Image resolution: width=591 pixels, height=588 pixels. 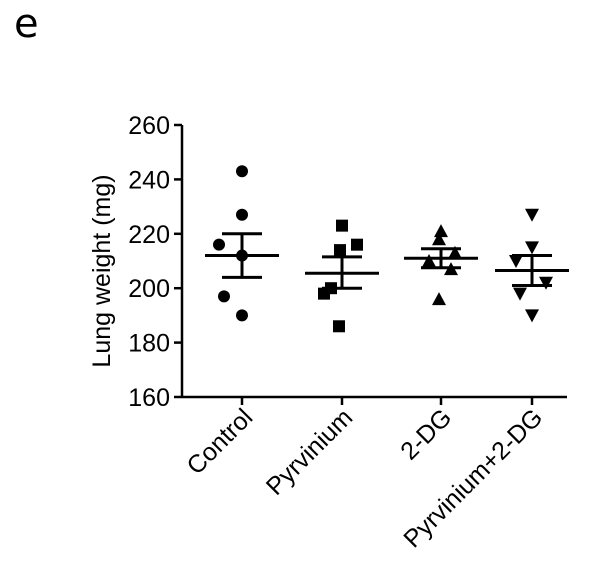 What do you see at coordinates (149, 344) in the screenshot?
I see `y-tick-label: 180` at bounding box center [149, 344].